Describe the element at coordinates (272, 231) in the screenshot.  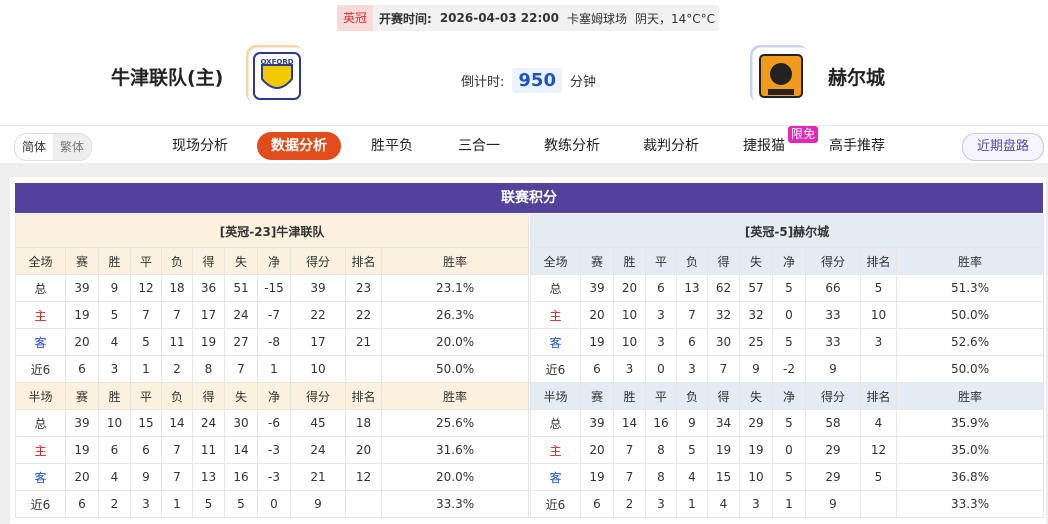
I see `team-title: [英冠-23]牛津联队` at that location.